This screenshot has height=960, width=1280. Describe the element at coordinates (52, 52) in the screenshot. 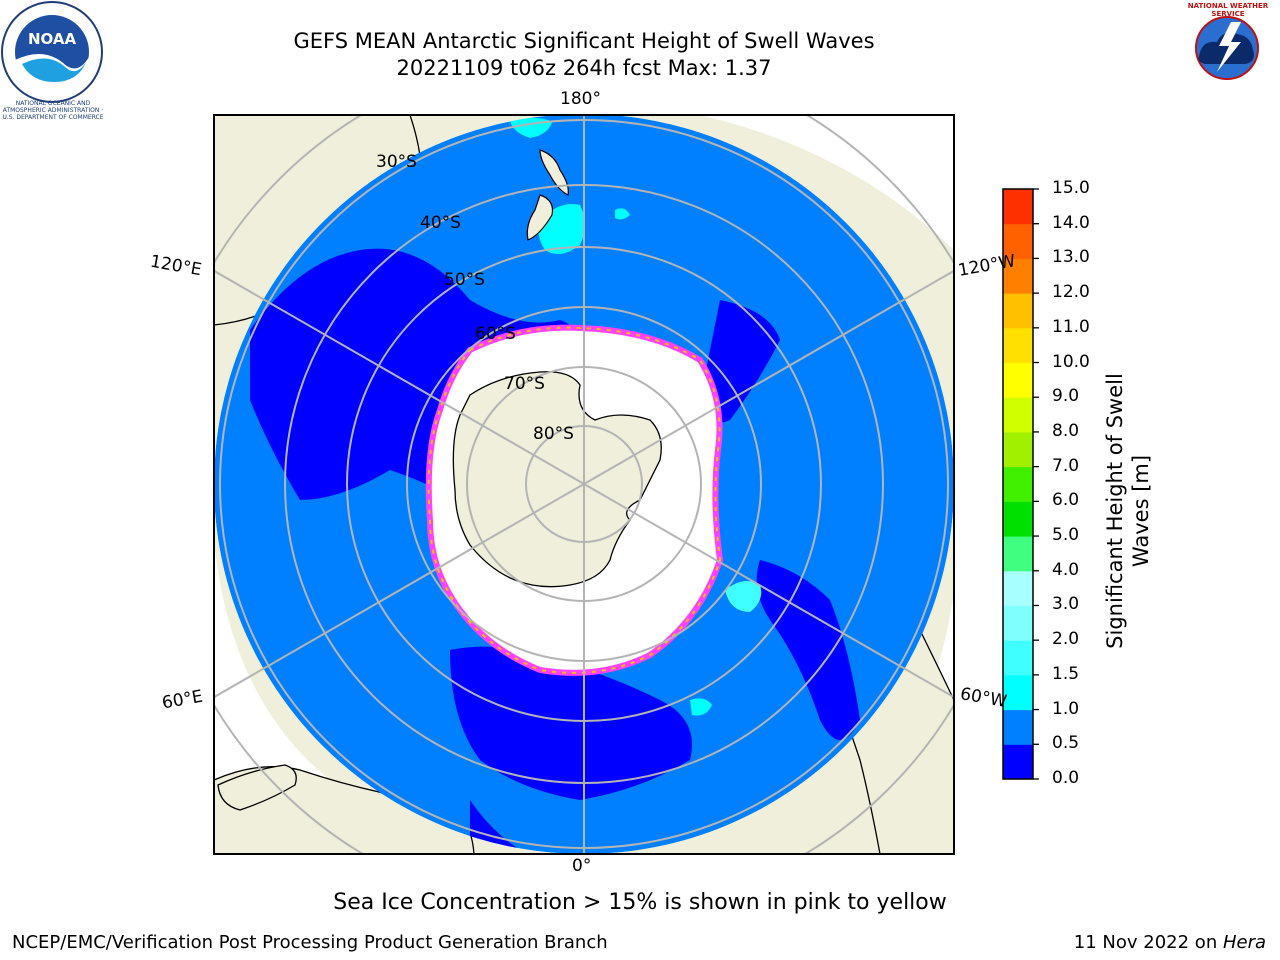

I see `noaa-logo: NOAA` at that location.